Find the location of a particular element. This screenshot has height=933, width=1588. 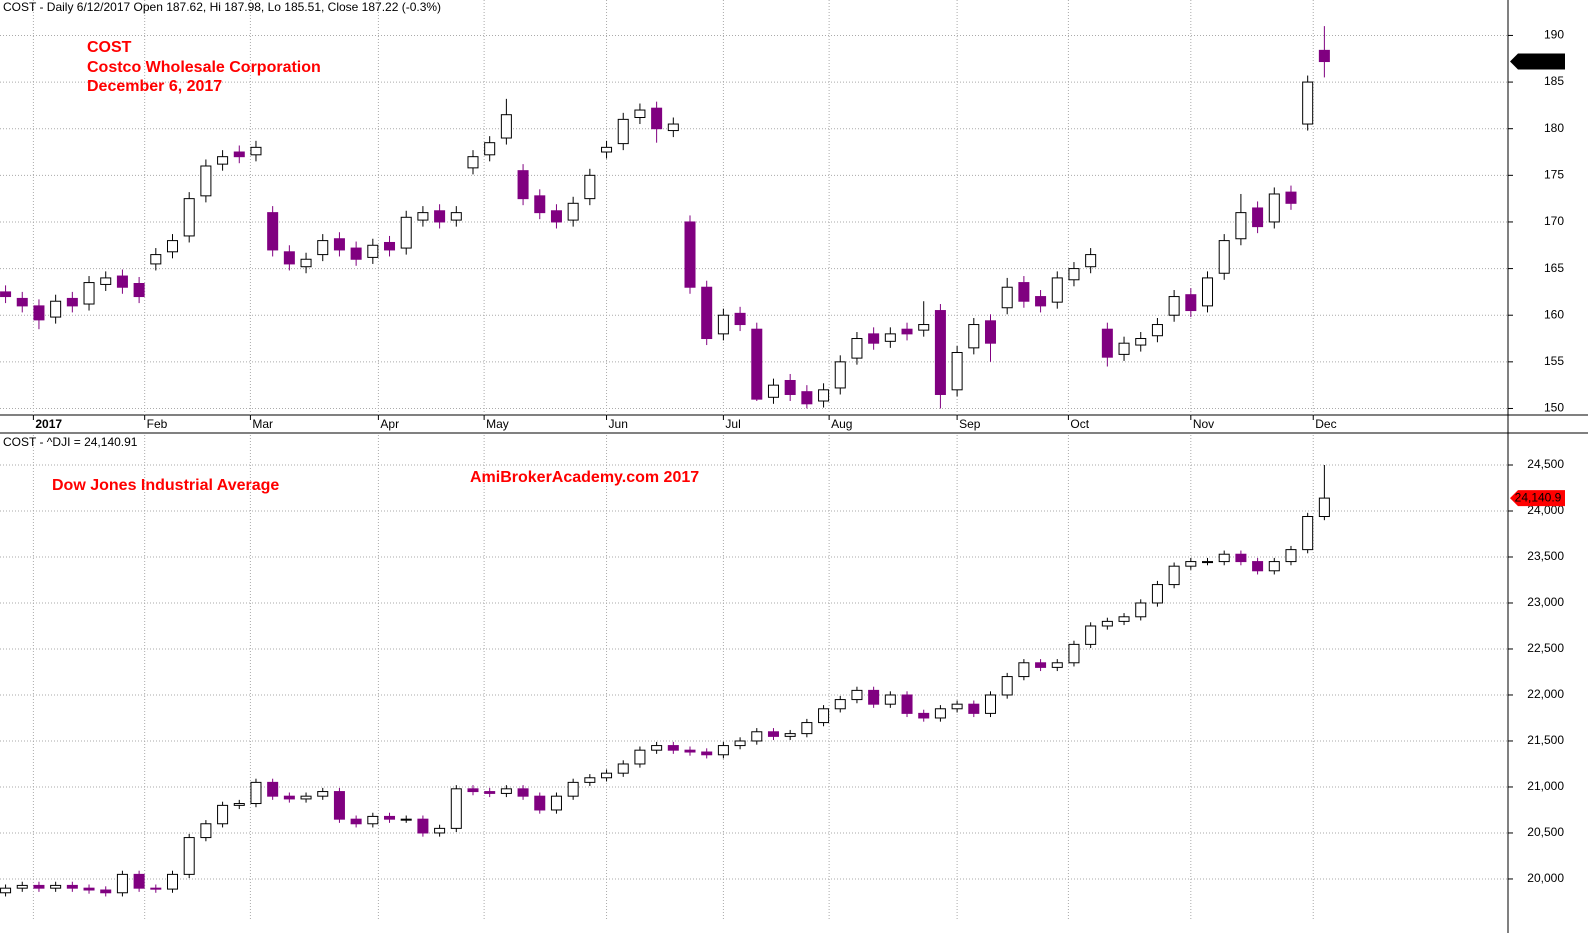

annotation: December 6, 2017 is located at coordinates (154, 86).